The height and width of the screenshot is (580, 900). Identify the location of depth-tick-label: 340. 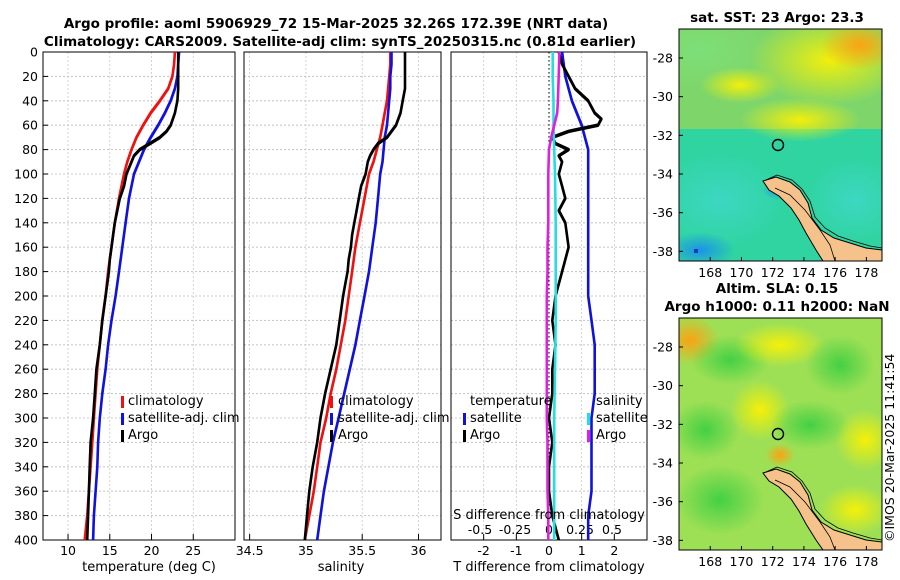
(26, 466).